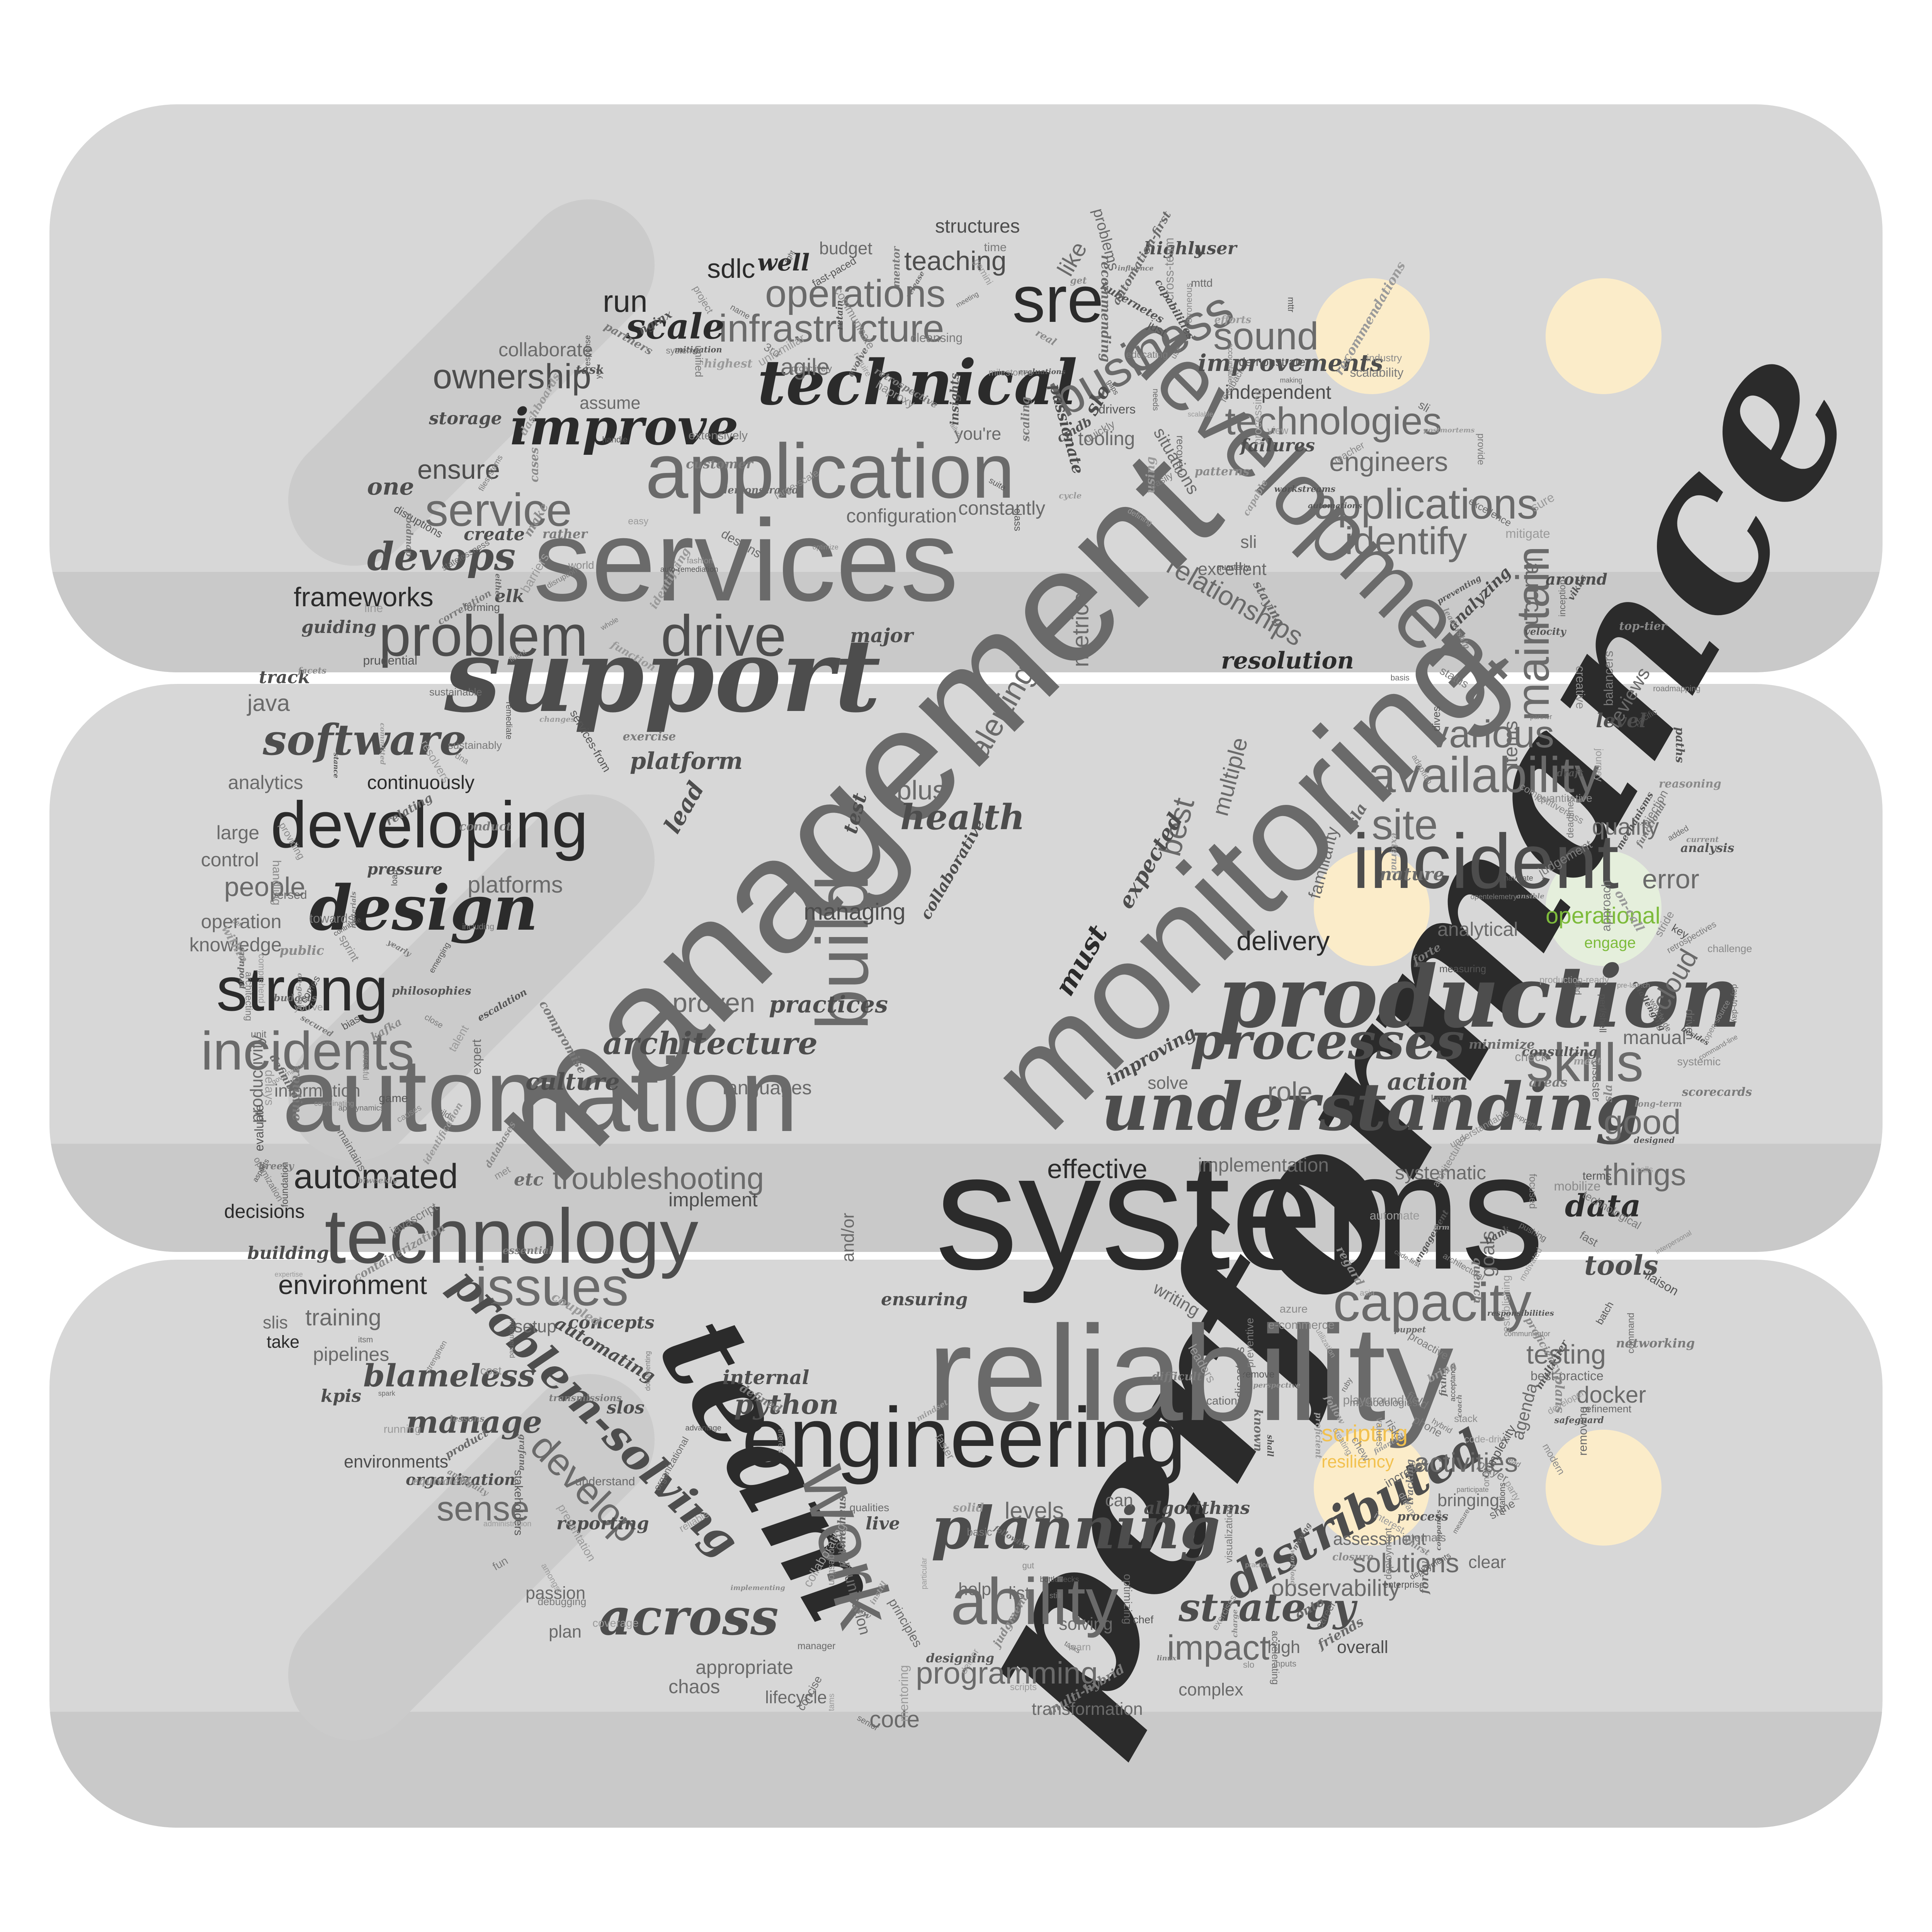 Image resolution: width=1932 pixels, height=1932 pixels. Describe the element at coordinates (1078, 280) in the screenshot. I see `minor-word: get` at that location.